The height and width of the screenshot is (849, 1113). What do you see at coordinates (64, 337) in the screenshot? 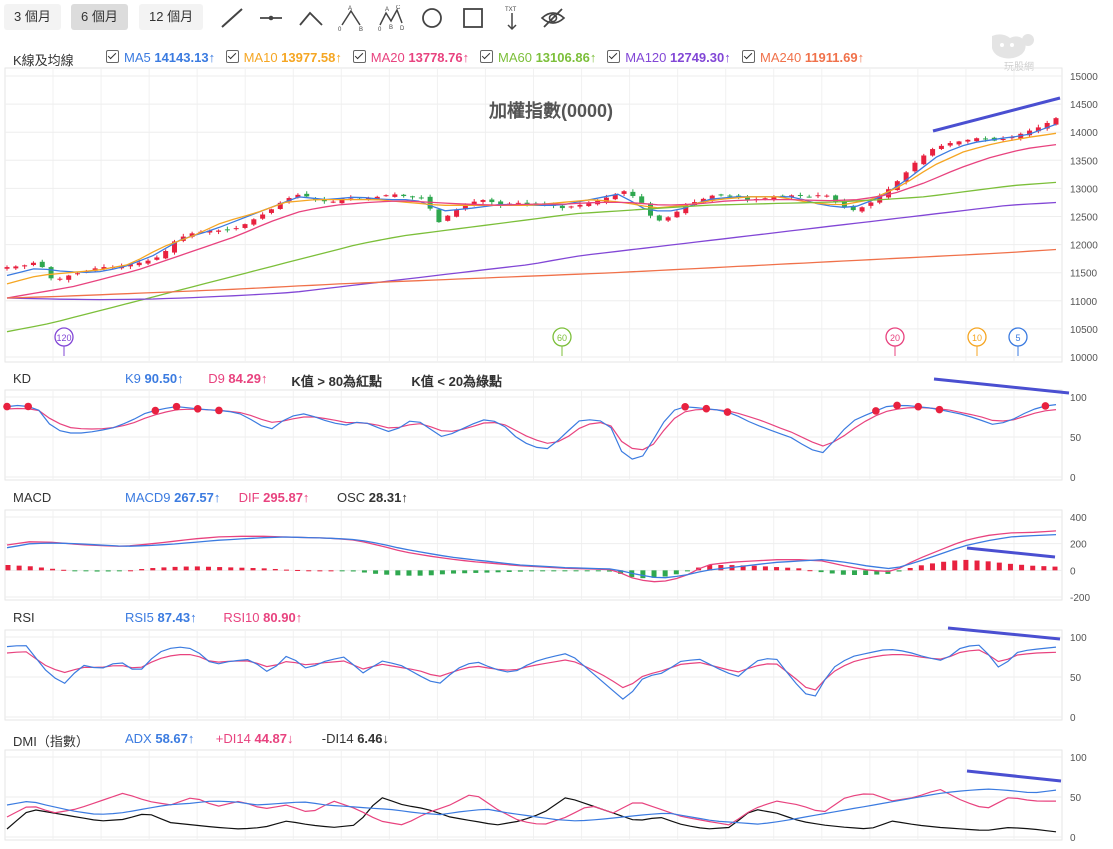
I see `period-marker-circle` at bounding box center [64, 337].